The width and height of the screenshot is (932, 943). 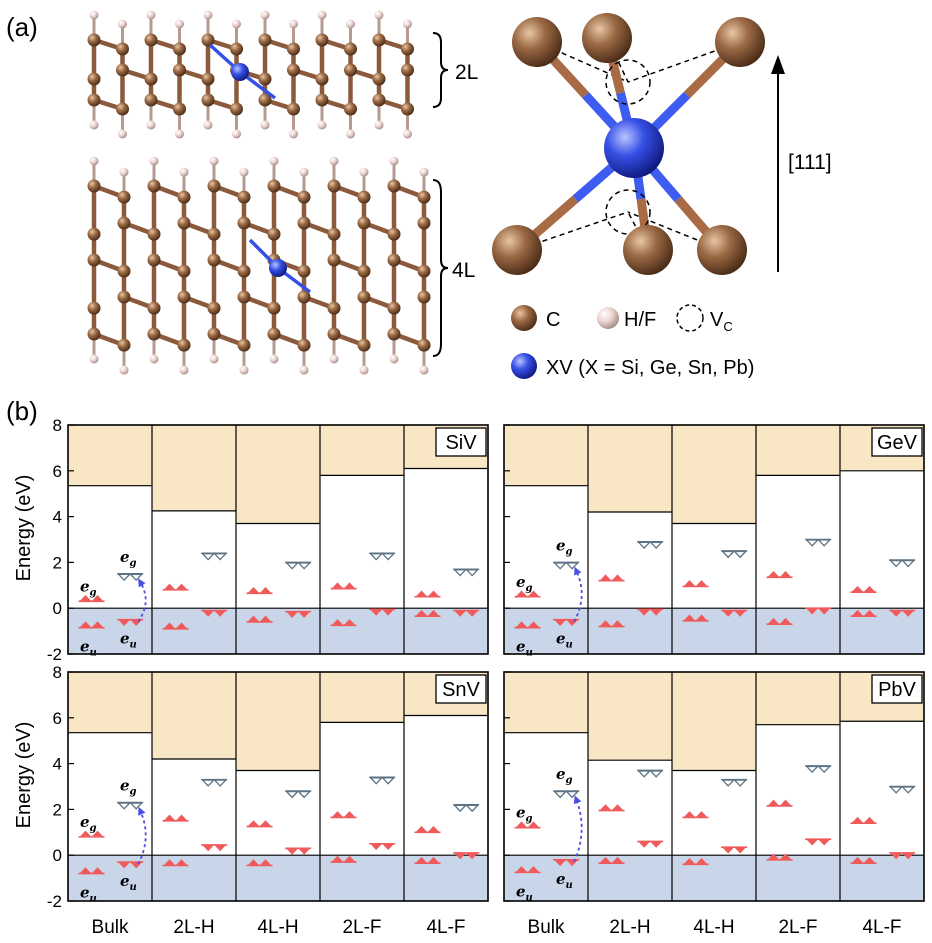 What do you see at coordinates (628, 144) in the screenshot?
I see `defect-cluster` at bounding box center [628, 144].